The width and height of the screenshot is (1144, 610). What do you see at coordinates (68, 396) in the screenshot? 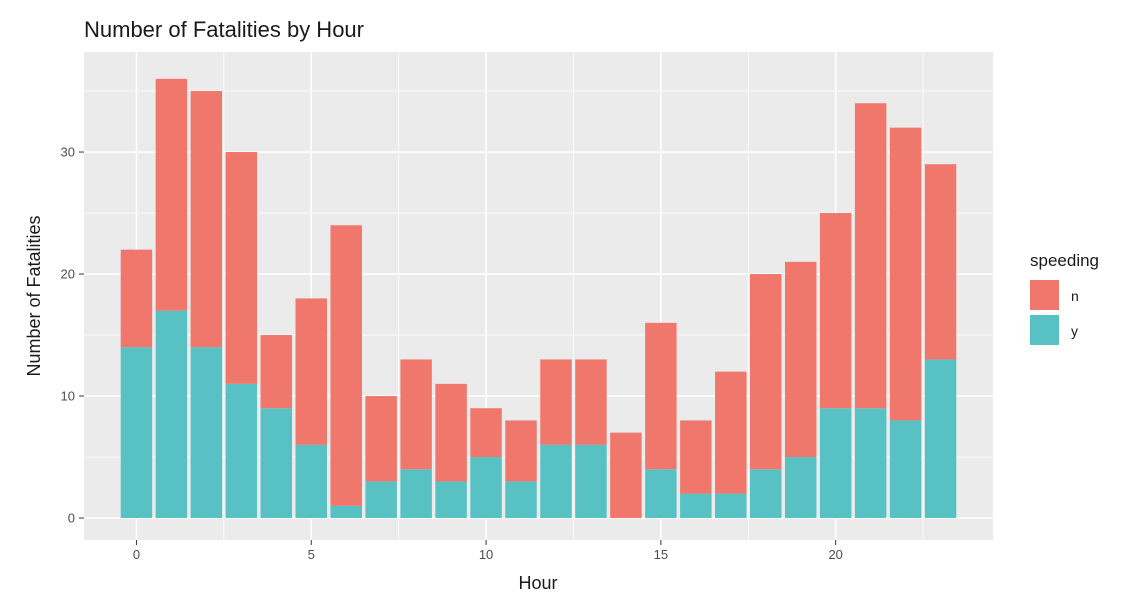
I see `y-tick-label: 10` at bounding box center [68, 396].